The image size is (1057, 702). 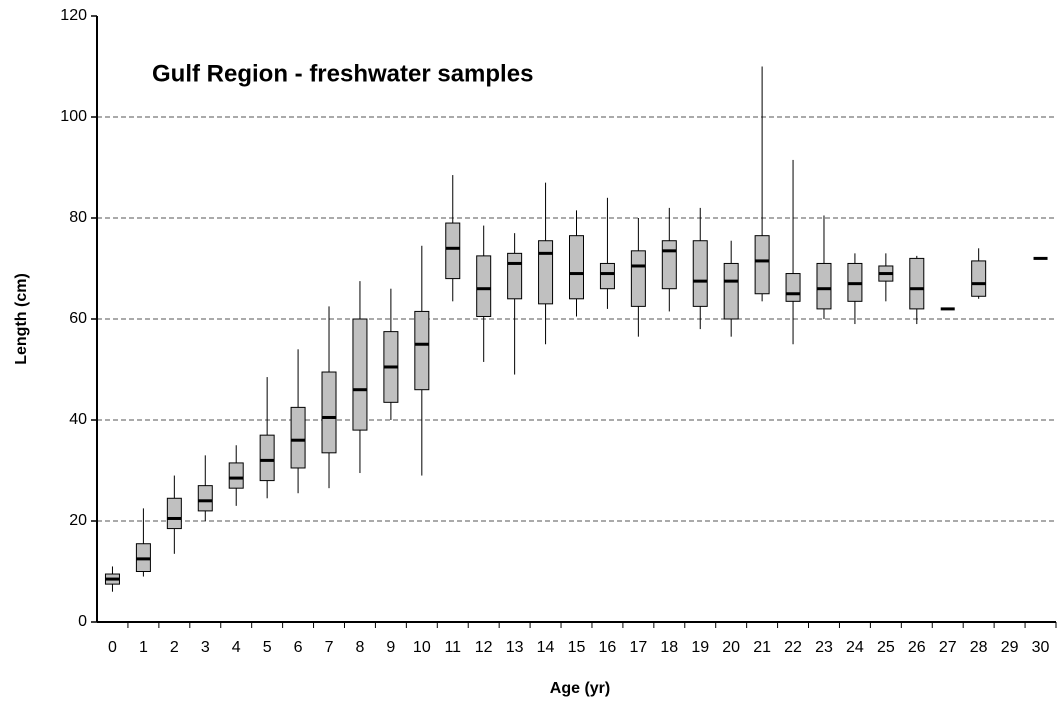 I want to click on x-tick-label: 15, so click(x=577, y=647).